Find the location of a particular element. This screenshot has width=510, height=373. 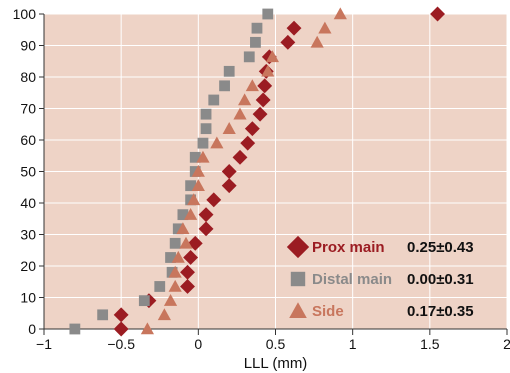

y-tick-label: 70 is located at coordinates (28, 109).